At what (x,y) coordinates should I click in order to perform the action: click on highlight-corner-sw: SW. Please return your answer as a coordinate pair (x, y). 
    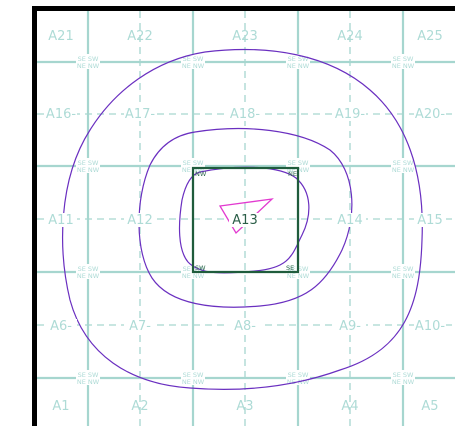
    Looking at the image, I should click on (200, 268).